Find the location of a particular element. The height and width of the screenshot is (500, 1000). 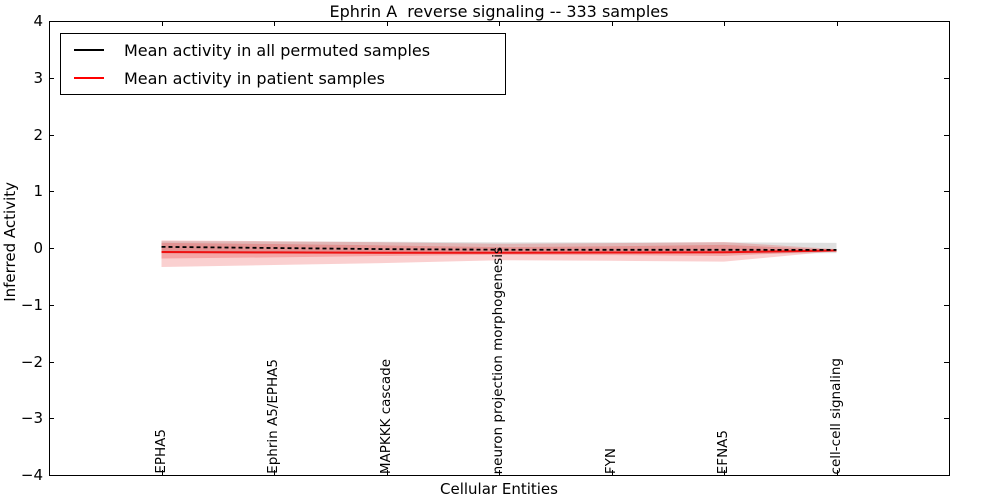

y-tick-label: 4 is located at coordinates (38, 21).